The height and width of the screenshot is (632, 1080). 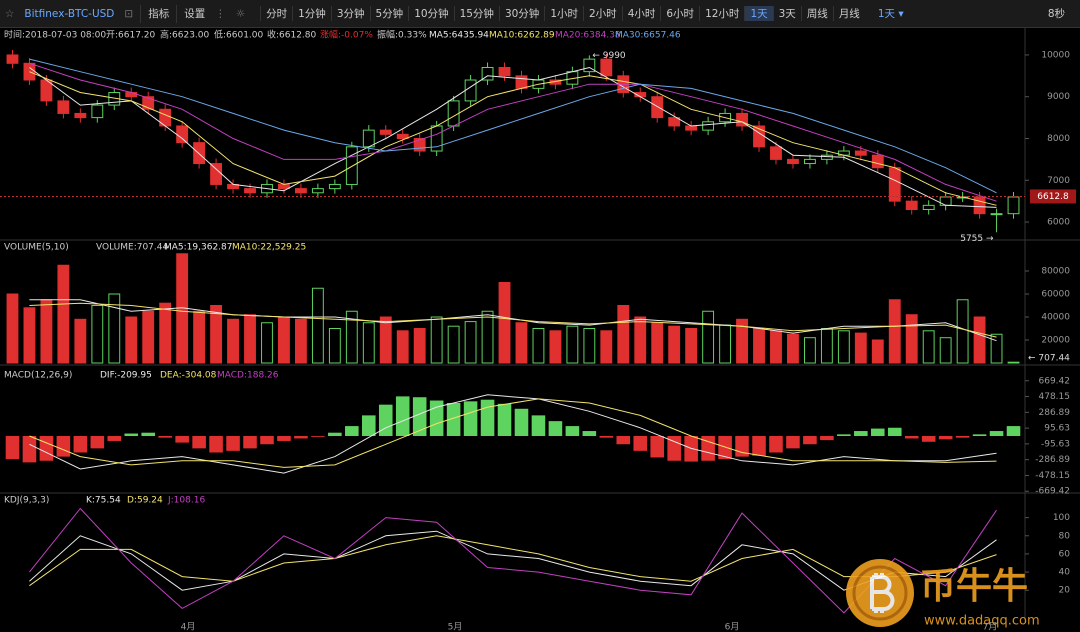 What do you see at coordinates (389, 13) in the screenshot?
I see `period-button: 5分钟` at bounding box center [389, 13].